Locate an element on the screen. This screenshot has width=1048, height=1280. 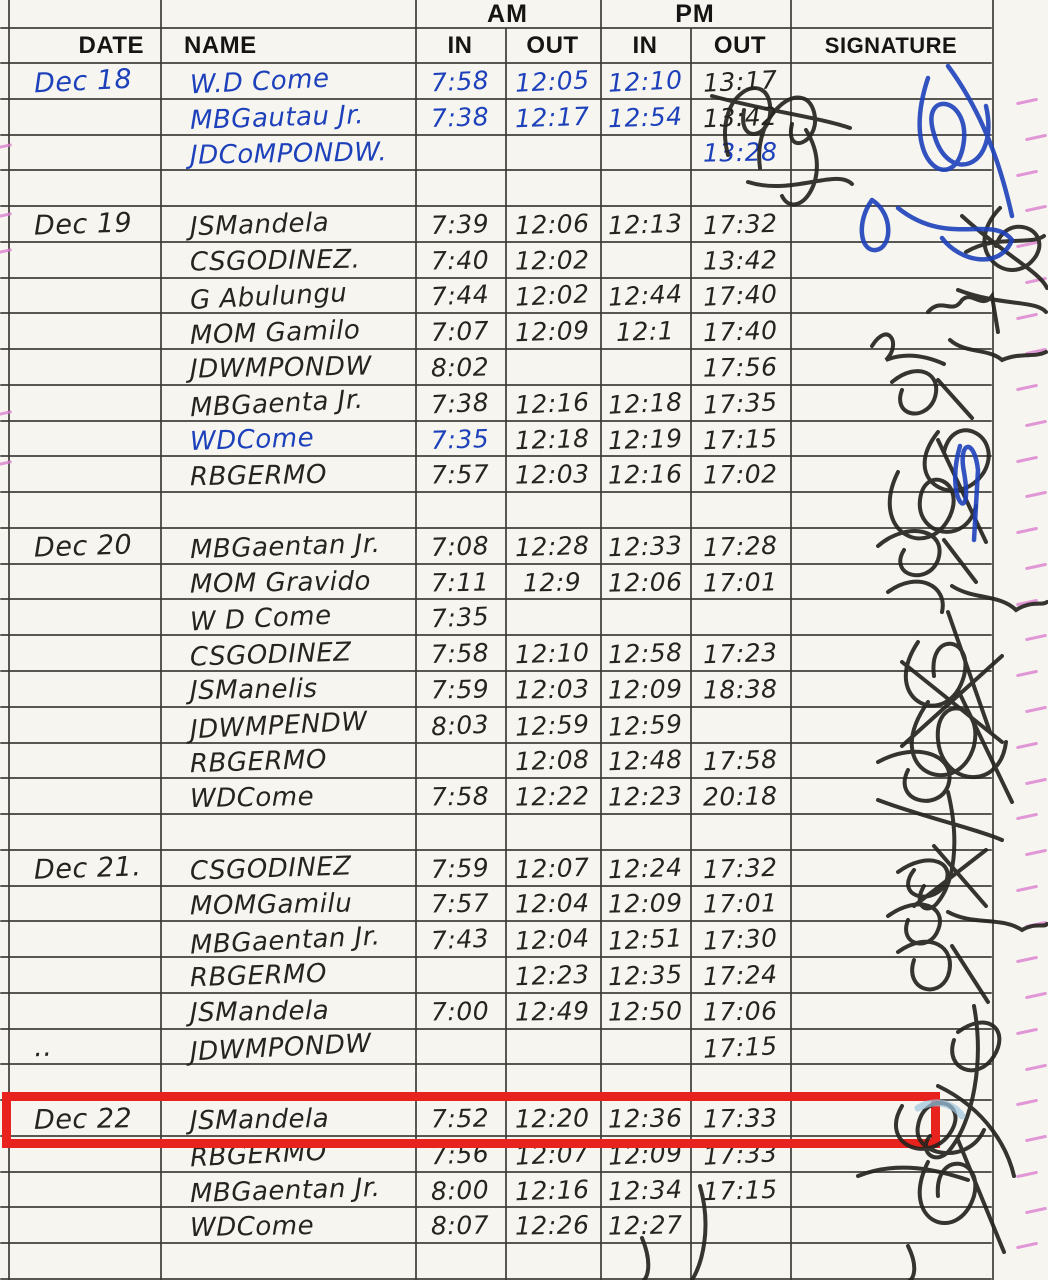
pm-in-cell: 12:51 is located at coordinates (645, 940).